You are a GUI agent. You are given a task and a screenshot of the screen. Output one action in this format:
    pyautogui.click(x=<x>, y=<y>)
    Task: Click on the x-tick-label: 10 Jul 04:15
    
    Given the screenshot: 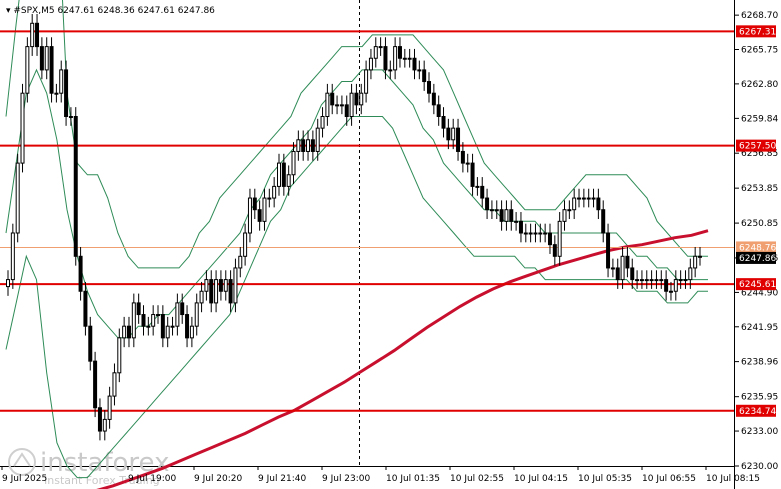 What is the action you would take?
    pyautogui.click(x=541, y=479)
    